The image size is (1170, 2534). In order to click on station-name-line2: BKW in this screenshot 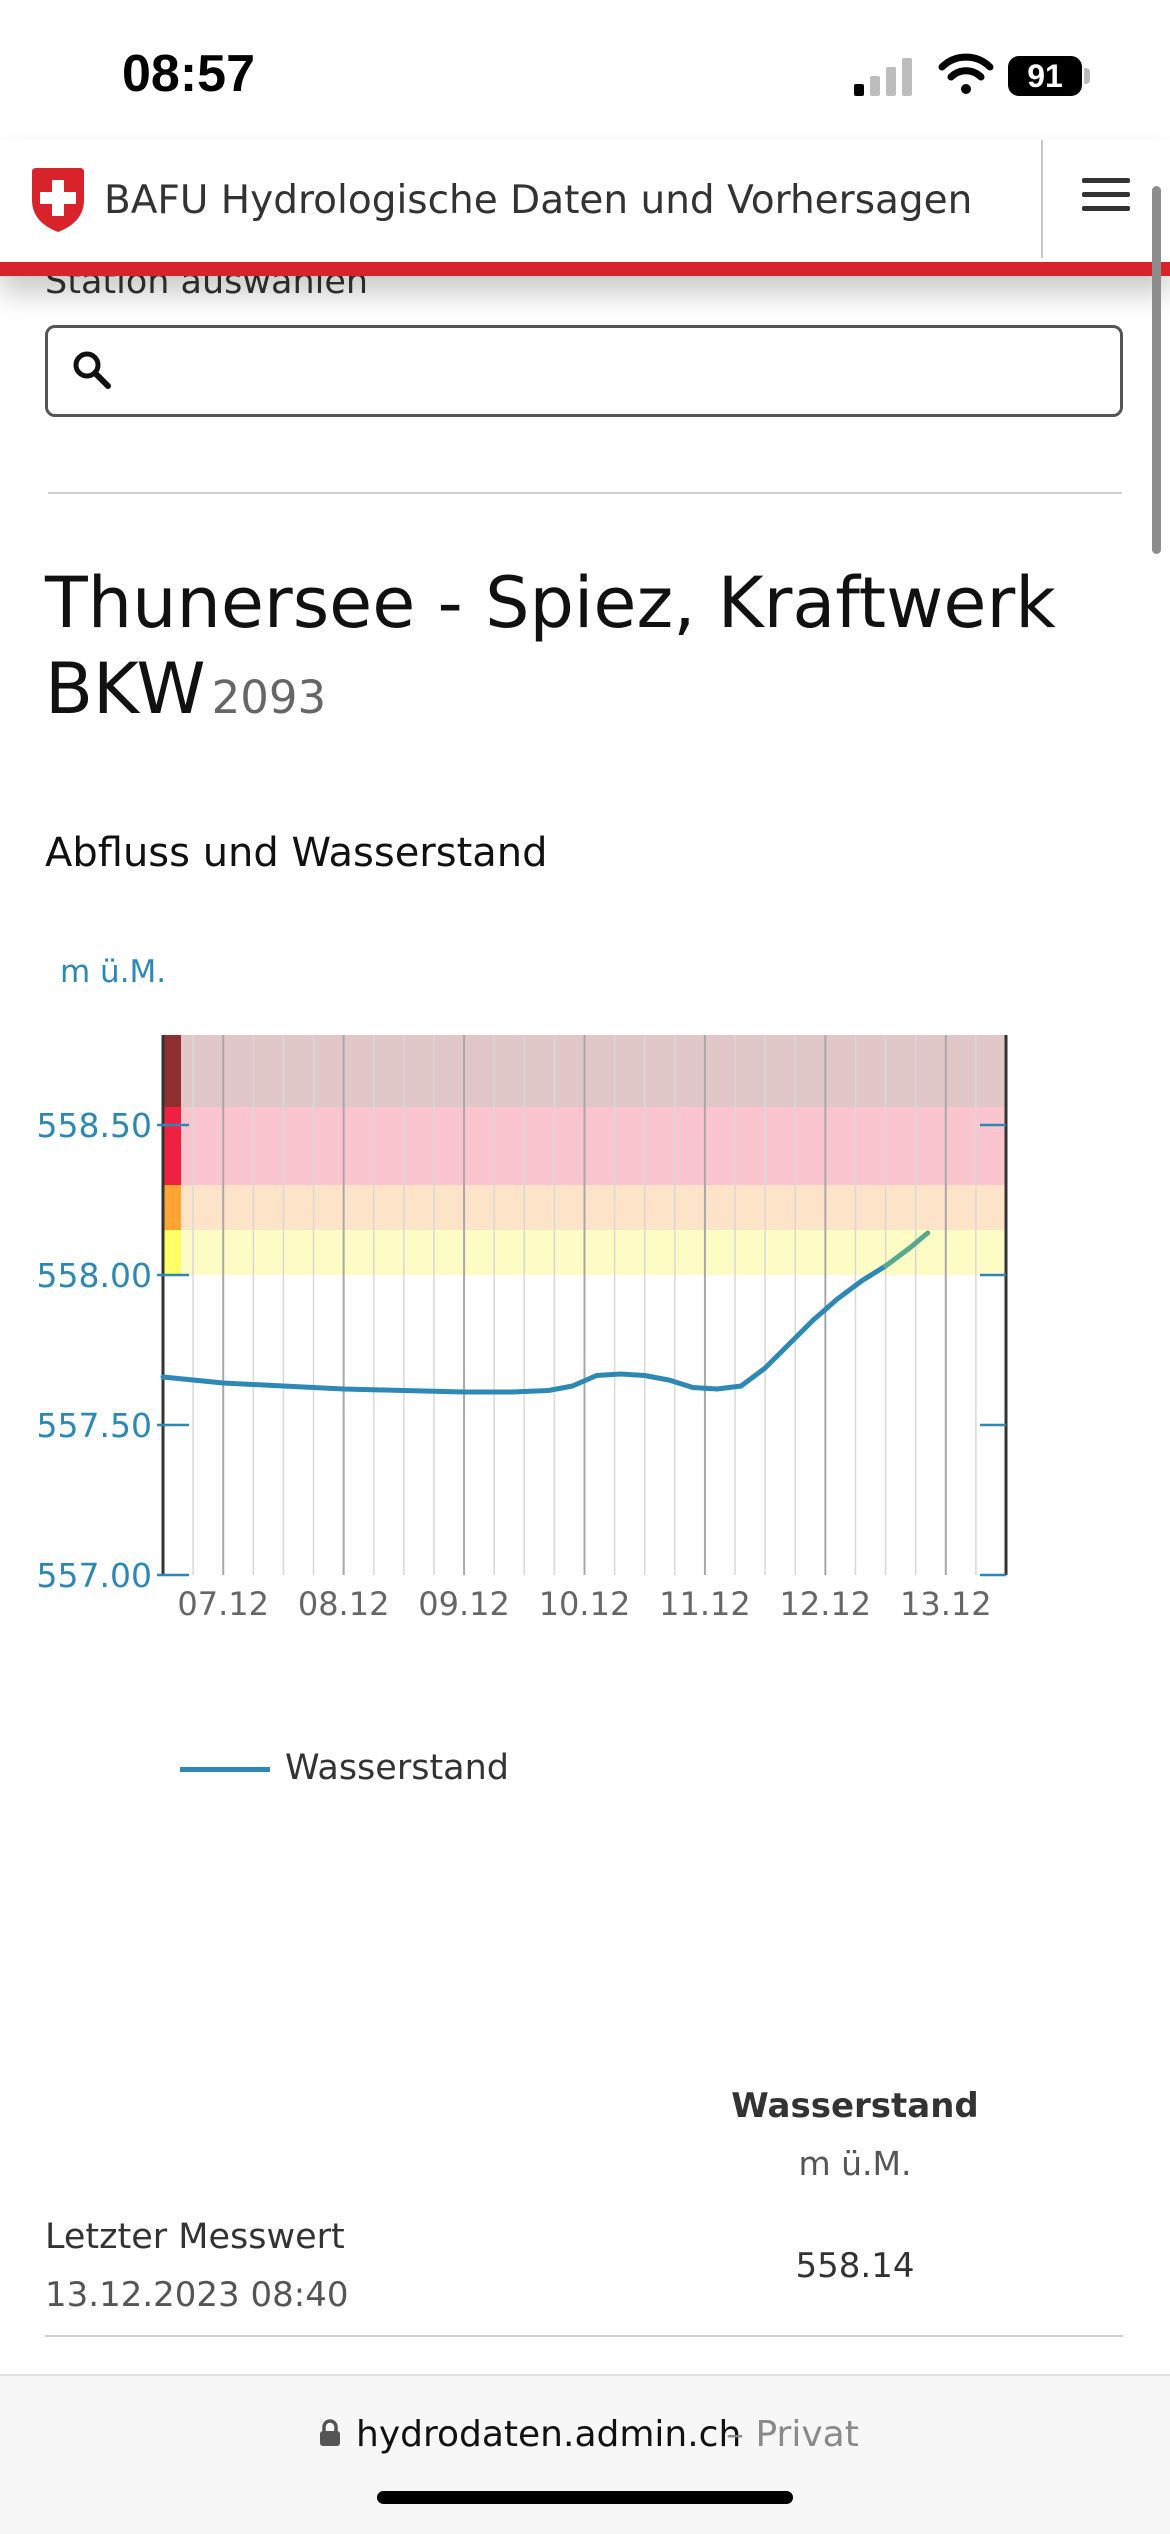, I will do `click(125, 689)`.